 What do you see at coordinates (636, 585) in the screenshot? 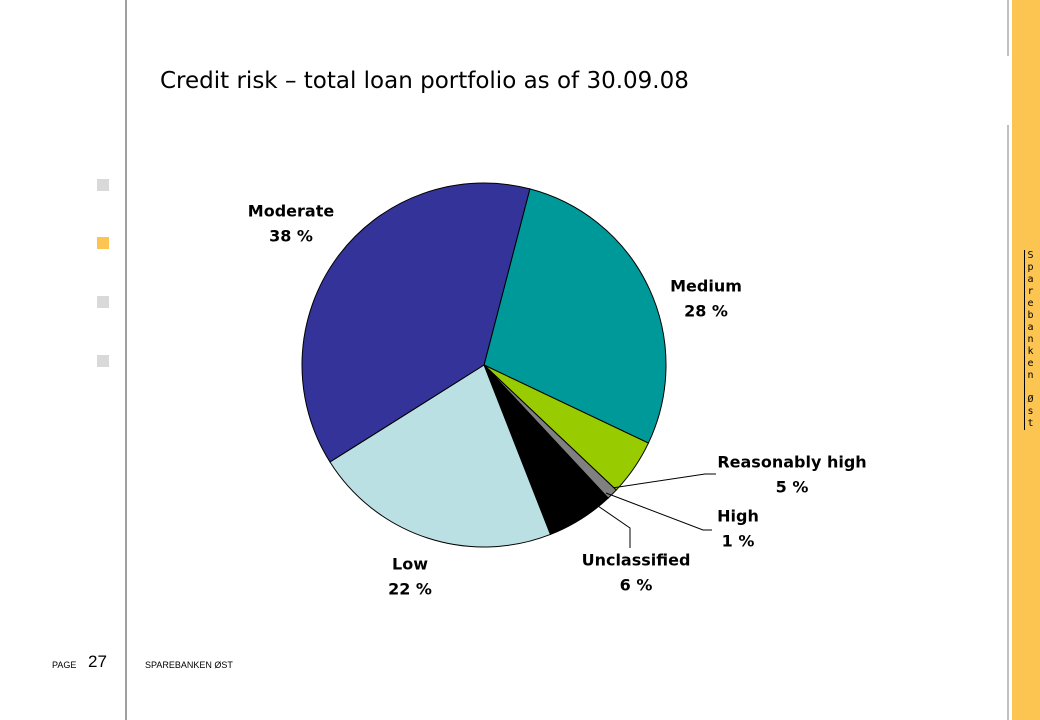
I see `slice-value-label: 6 %` at bounding box center [636, 585].